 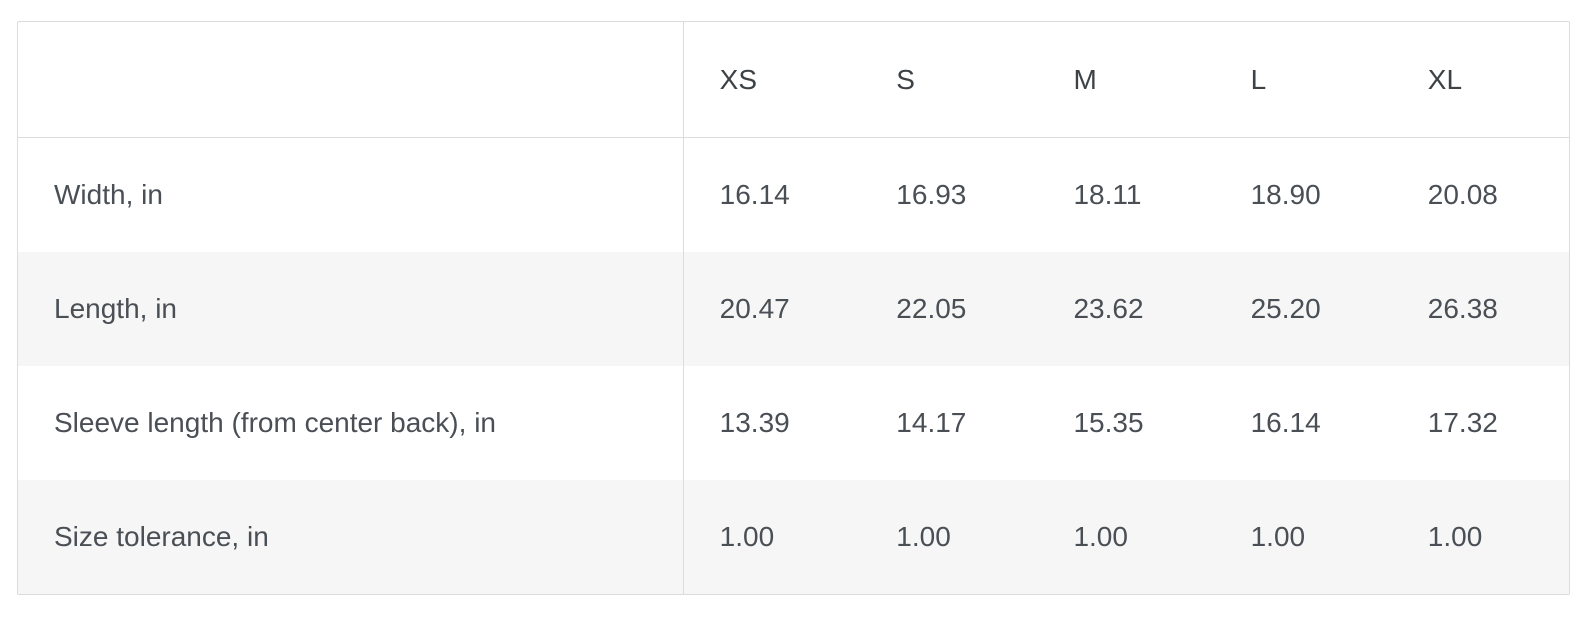 I want to click on row-label-size-tolerance: Size tolerance, in, so click(x=351, y=537).